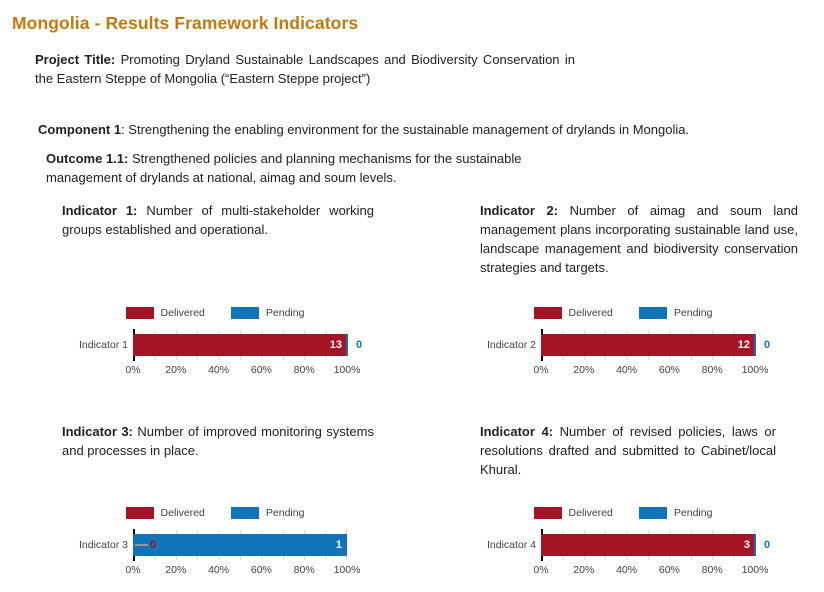  Describe the element at coordinates (100, 210) in the screenshot. I see `indicator-1-label: Indicator 1:` at that location.